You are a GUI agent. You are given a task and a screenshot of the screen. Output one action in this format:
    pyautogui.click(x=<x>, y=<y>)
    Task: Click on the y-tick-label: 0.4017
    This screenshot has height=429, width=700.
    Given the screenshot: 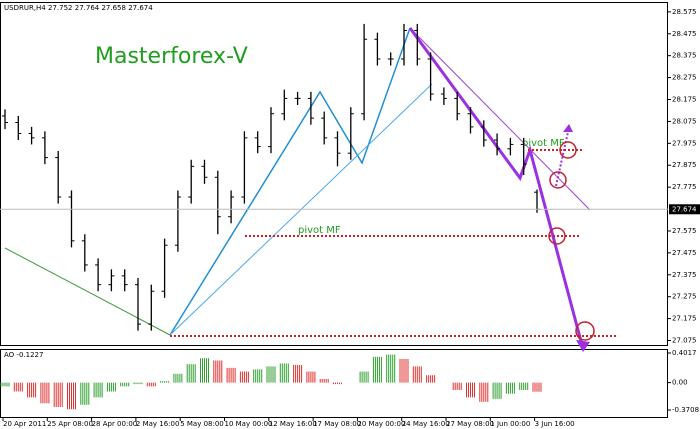 What is the action you would take?
    pyautogui.click(x=684, y=353)
    